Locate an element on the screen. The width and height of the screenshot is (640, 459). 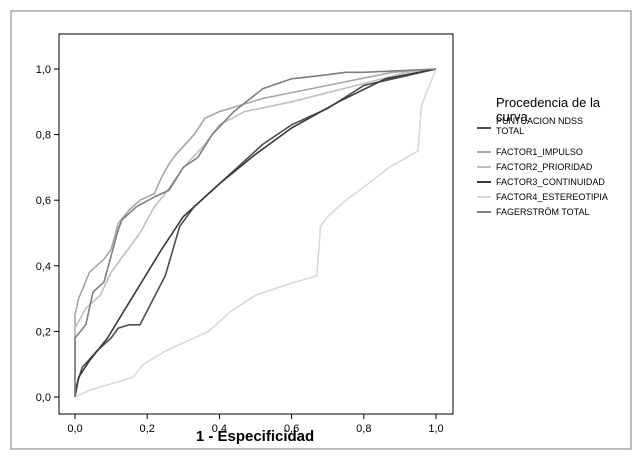
x-tick-label: 0,4 is located at coordinates (219, 429).